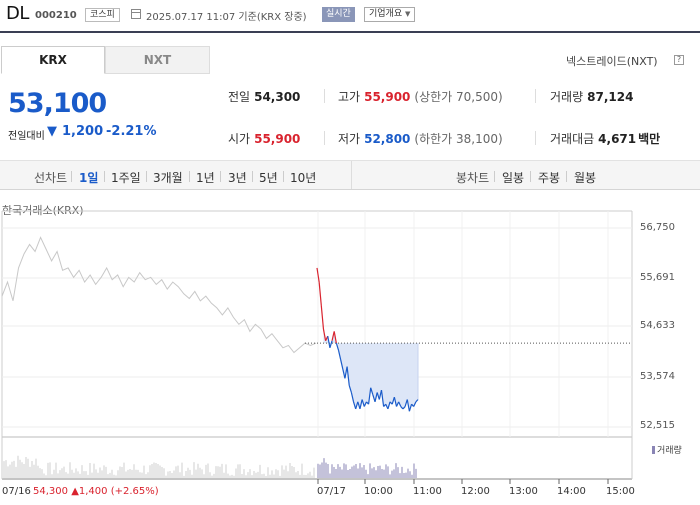 This screenshot has height=505, width=700. I want to click on stat-high: 고가 55,900 (상한가 70,500), so click(420, 96).